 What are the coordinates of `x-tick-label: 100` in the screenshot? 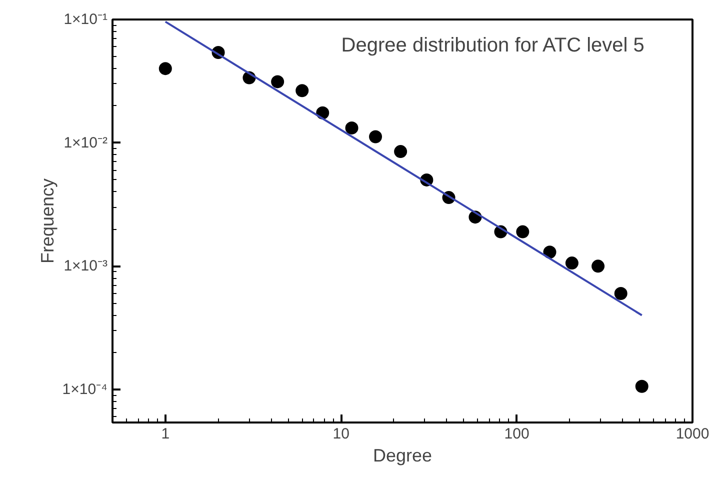 It's located at (517, 434).